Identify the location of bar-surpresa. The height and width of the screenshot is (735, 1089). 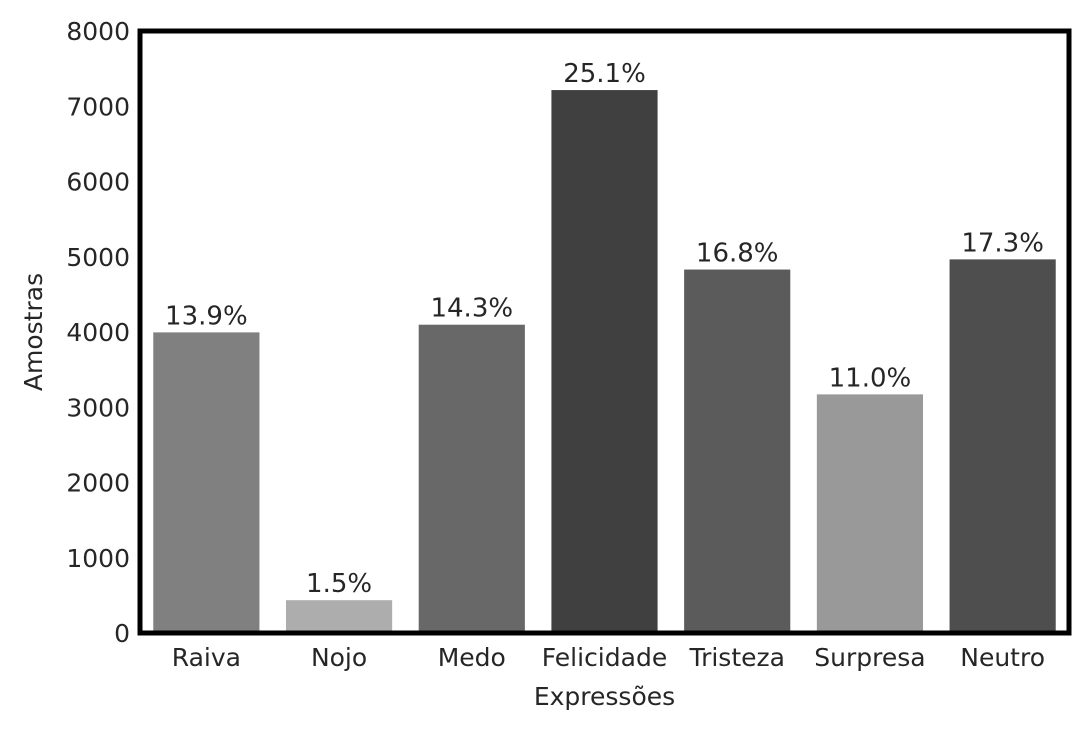
(870, 513).